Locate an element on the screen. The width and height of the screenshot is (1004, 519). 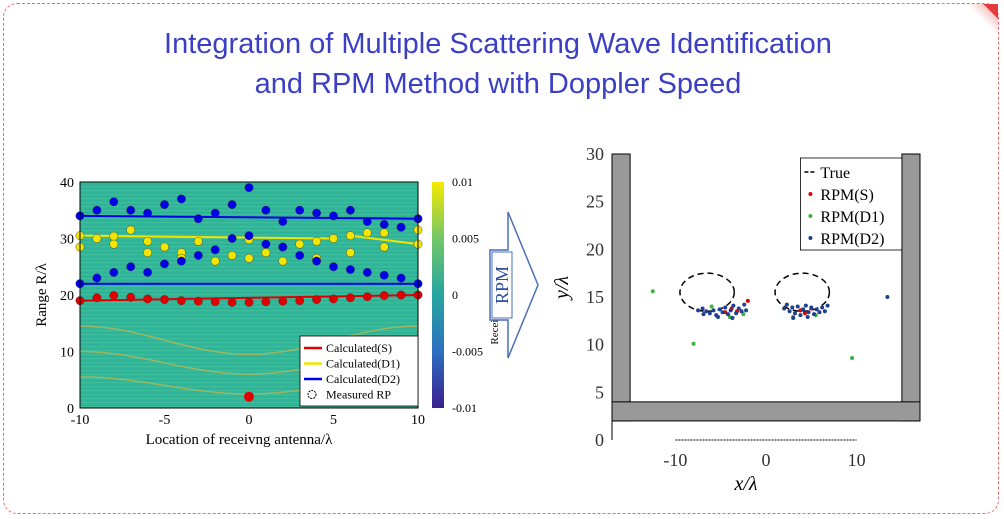
rpm-arrow: RPM is located at coordinates (514, 285).